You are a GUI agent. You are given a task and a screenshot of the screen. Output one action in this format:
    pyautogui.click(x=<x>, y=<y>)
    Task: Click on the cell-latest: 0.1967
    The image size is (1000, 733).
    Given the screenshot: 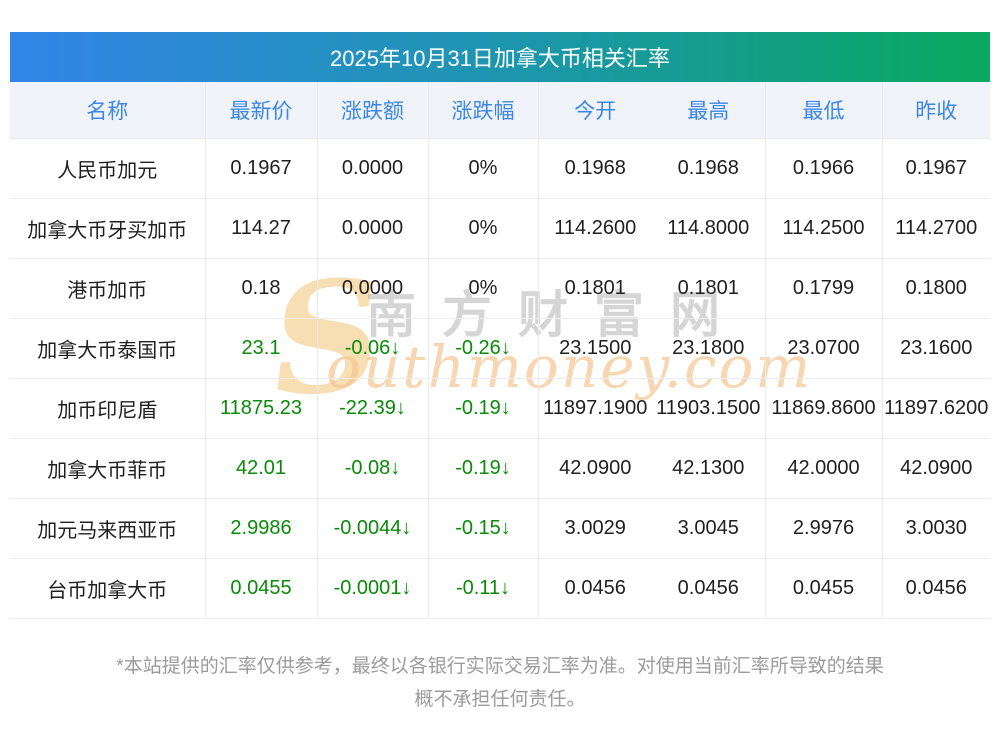 What is the action you would take?
    pyautogui.click(x=261, y=168)
    